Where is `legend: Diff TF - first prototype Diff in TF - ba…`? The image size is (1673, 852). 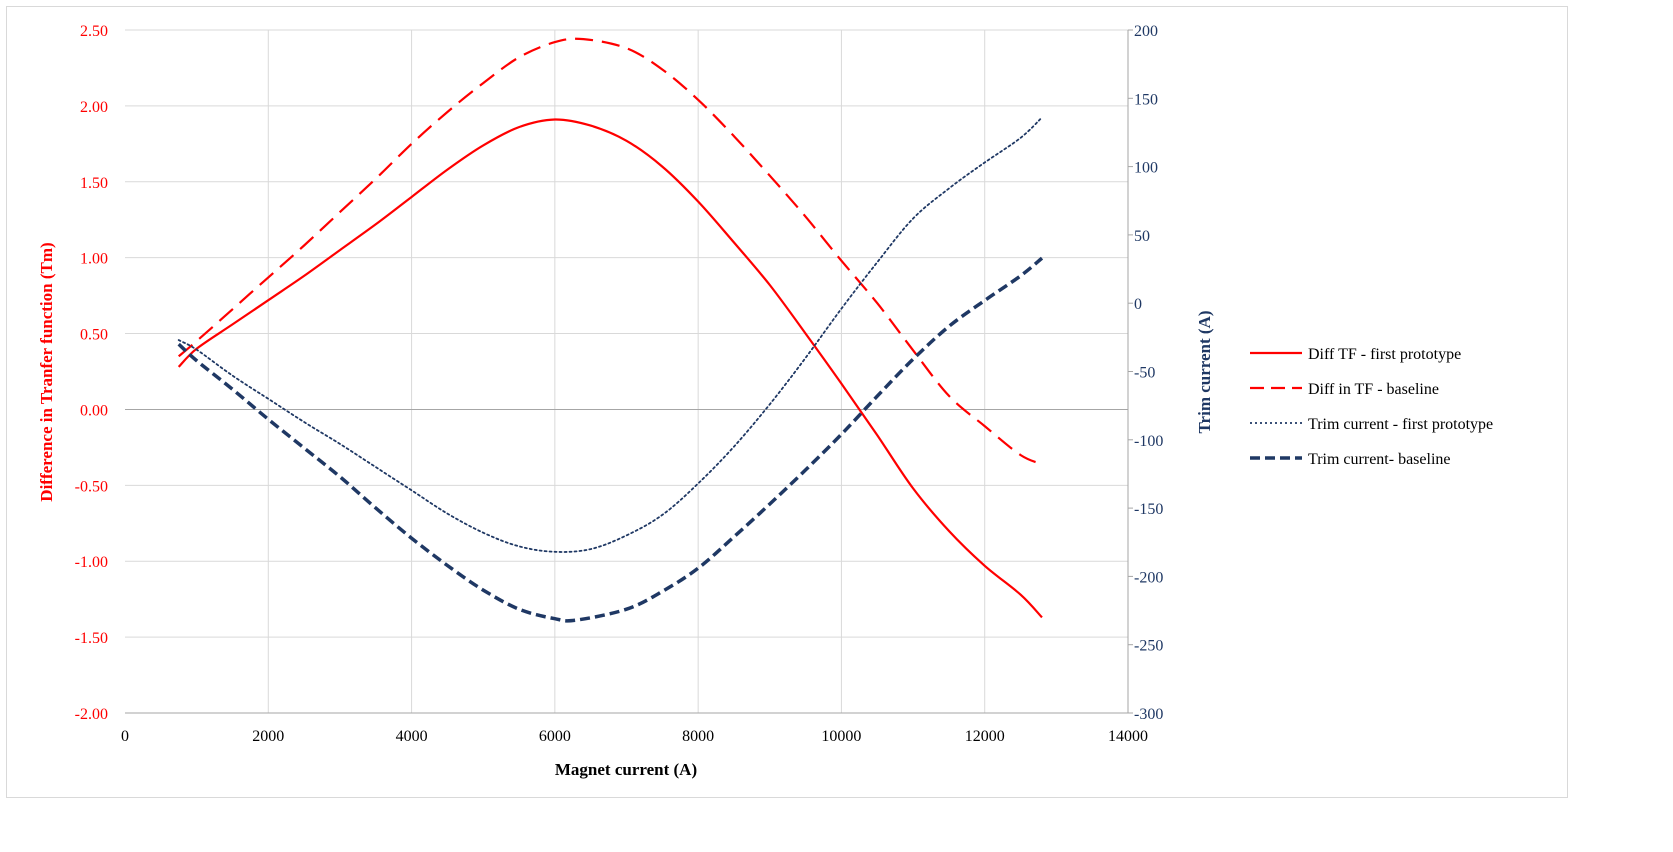 legend: Diff TF - first prototype Diff in TF - ba… is located at coordinates (1371, 407).